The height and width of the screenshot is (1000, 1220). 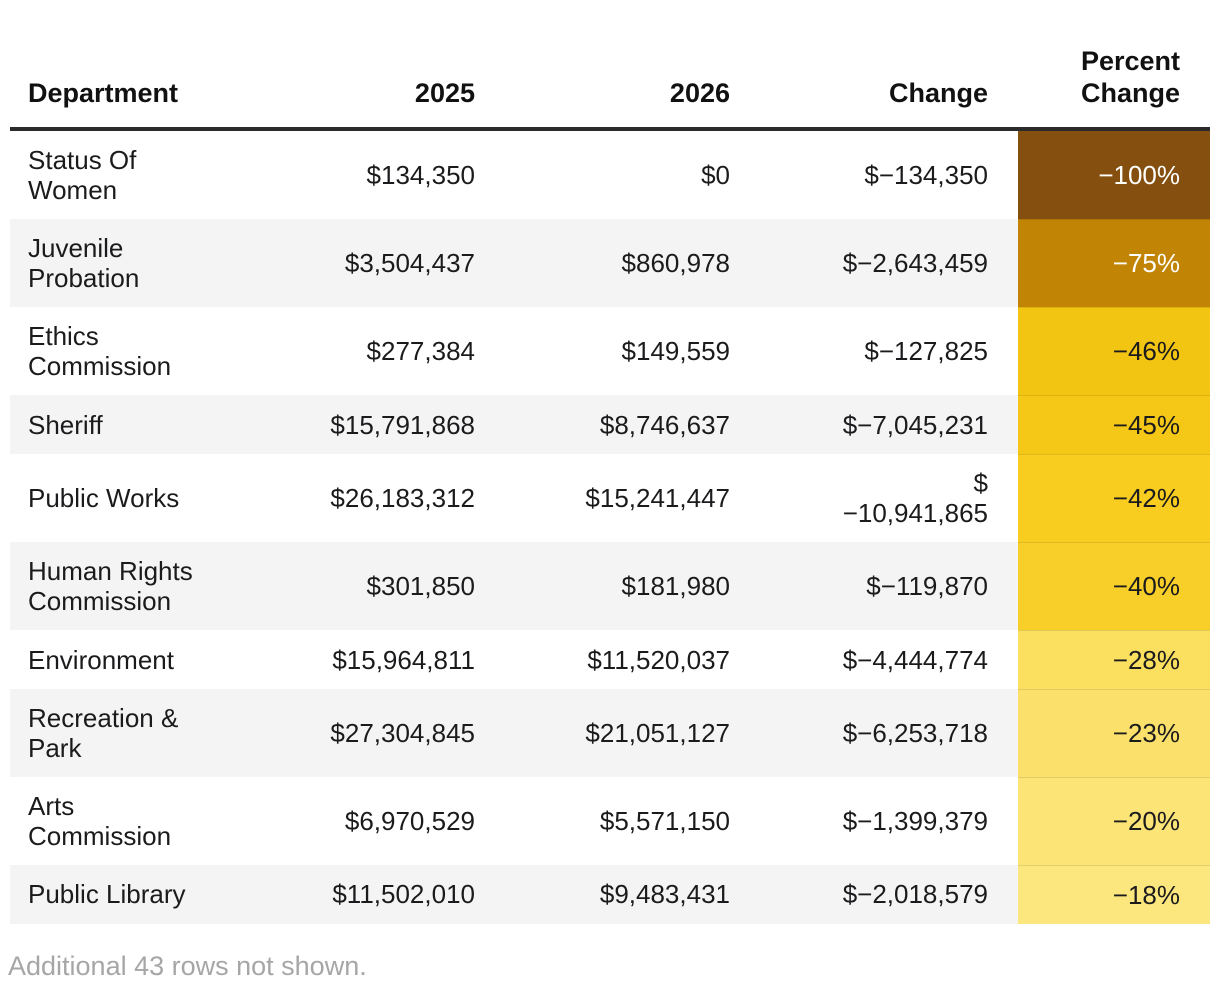 What do you see at coordinates (100, 821) in the screenshot?
I see `cell-department: Arts Commission` at bounding box center [100, 821].